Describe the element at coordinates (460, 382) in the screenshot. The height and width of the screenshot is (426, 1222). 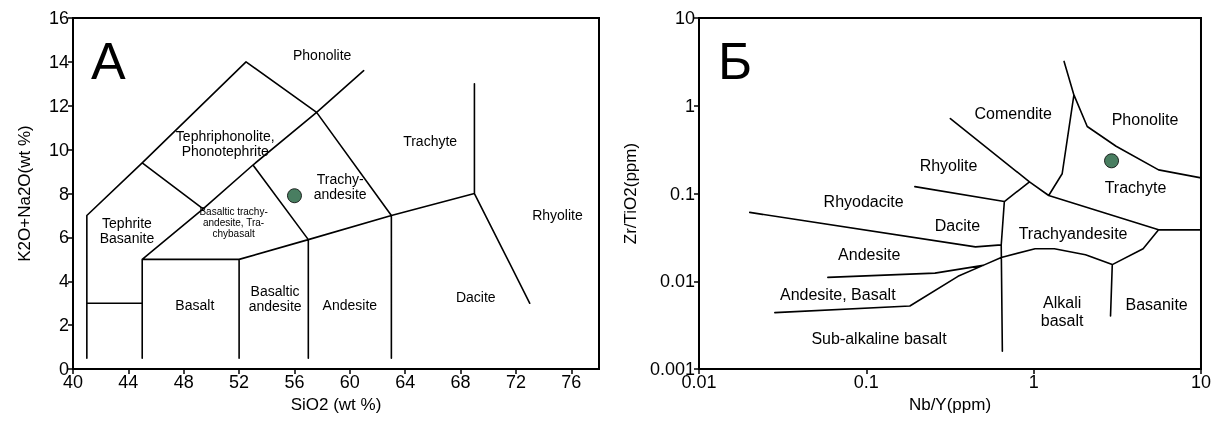
I see `x-tick-label: 68` at that location.